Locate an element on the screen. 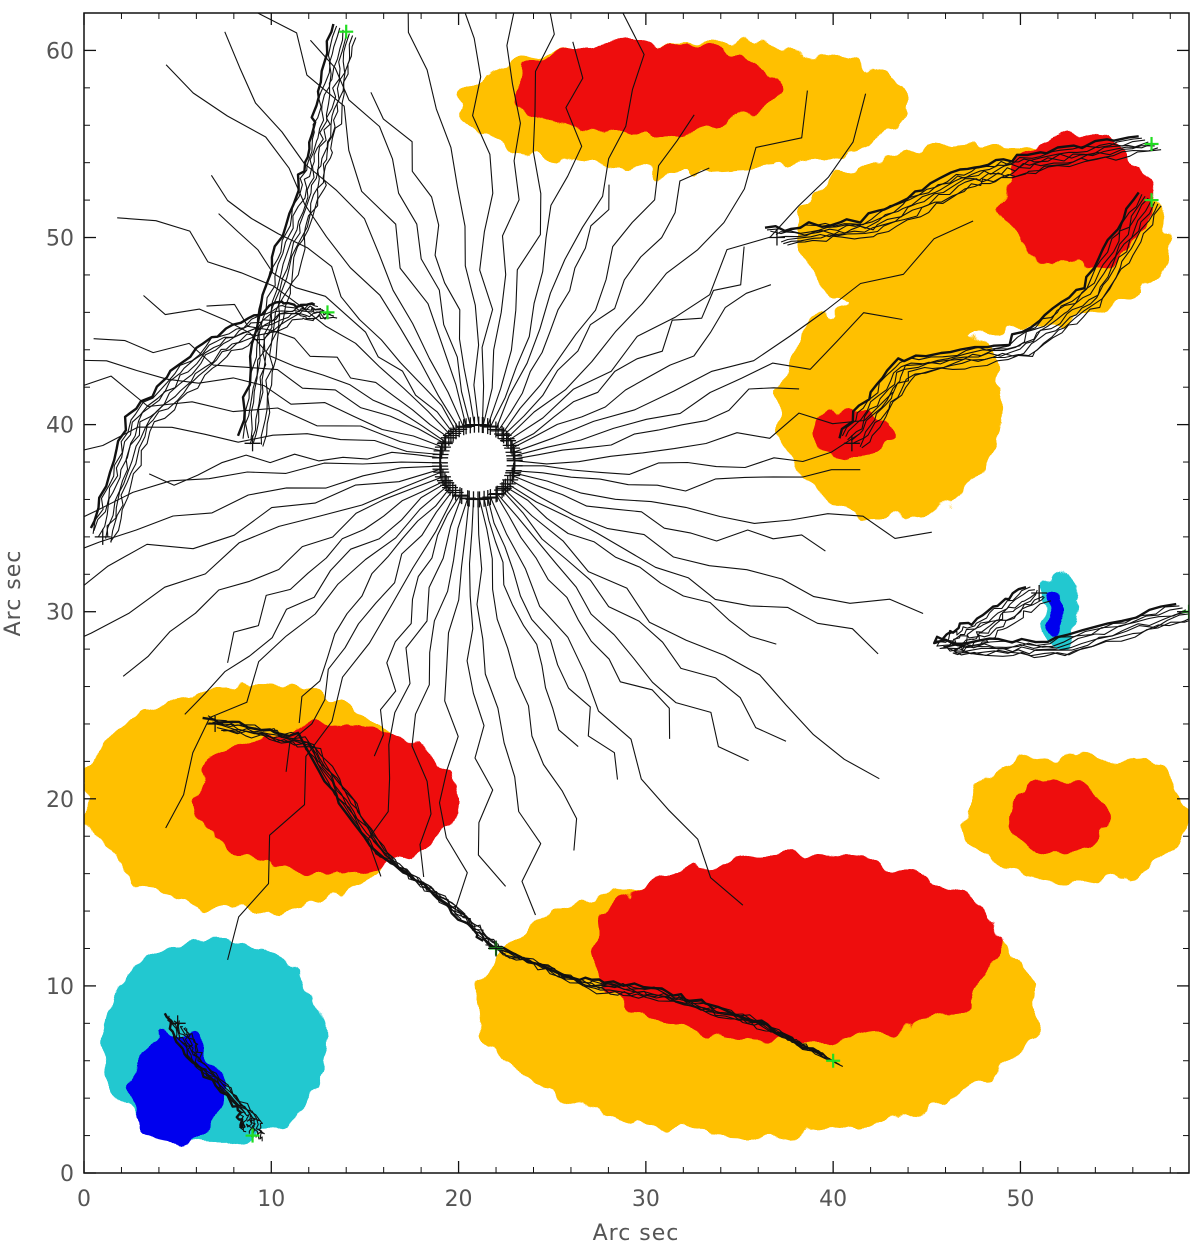 The image size is (1200, 1248). x-tick-label-20: 20 is located at coordinates (459, 1199).